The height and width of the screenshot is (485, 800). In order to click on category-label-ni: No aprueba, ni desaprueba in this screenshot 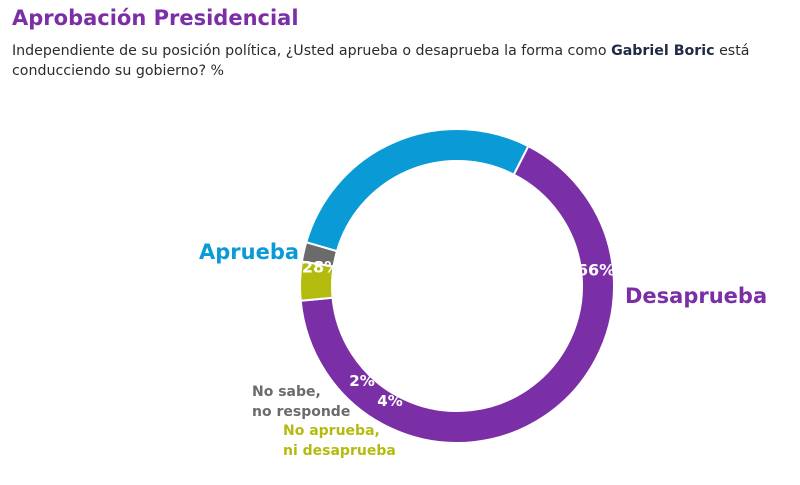, I will do `click(339, 441)`.